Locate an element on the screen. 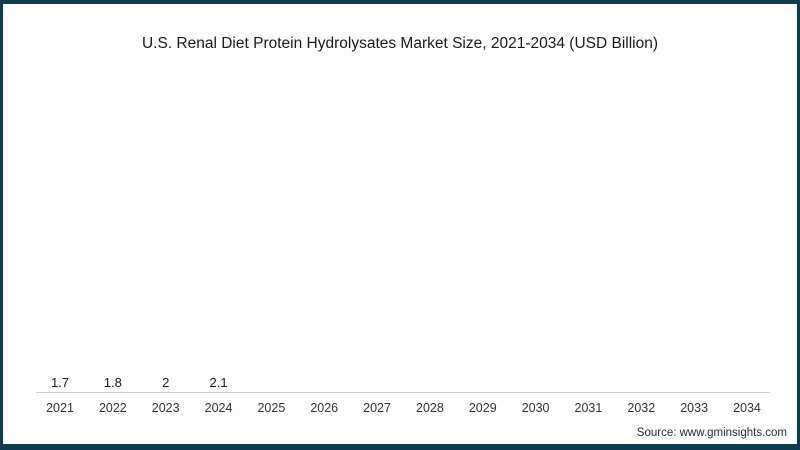 The image size is (800, 450). x-axis-line is located at coordinates (403, 392).